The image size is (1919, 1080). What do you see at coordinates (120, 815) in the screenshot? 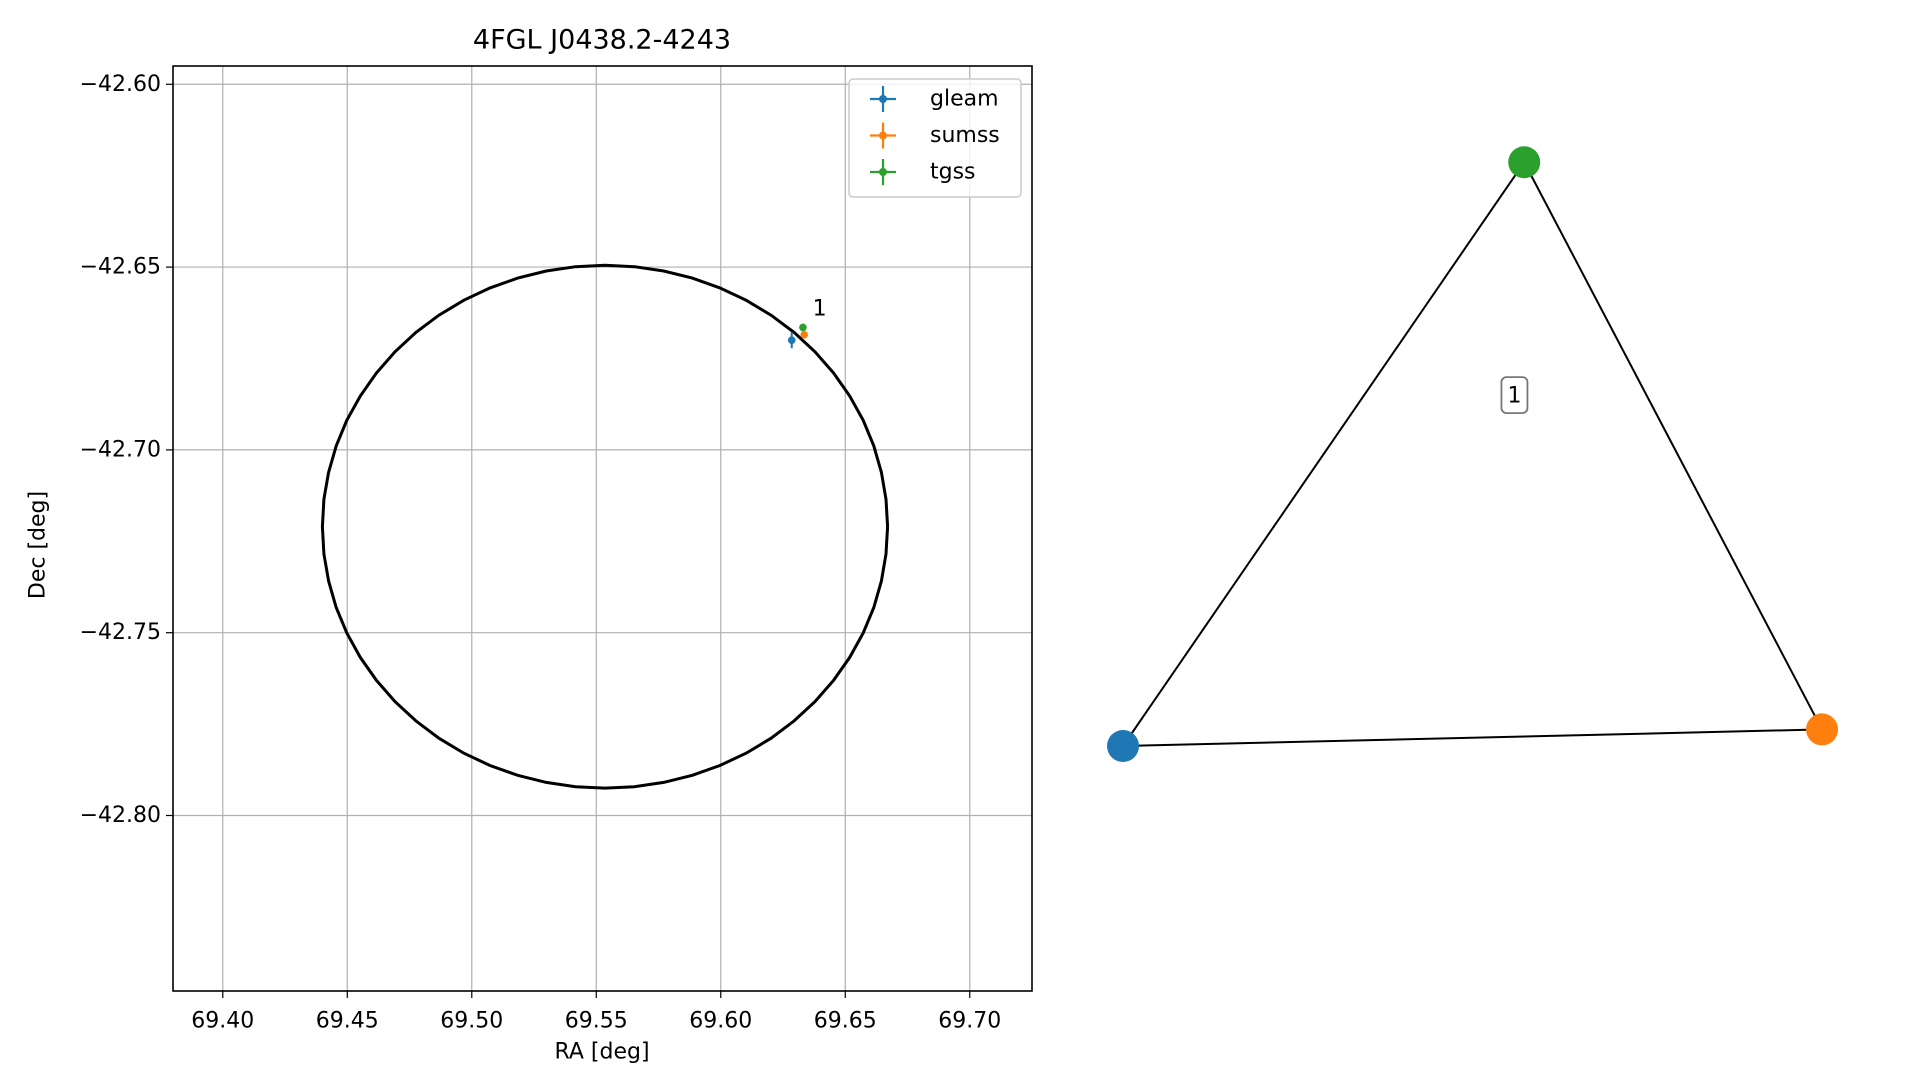
I see `y-tick-label: −42.80` at bounding box center [120, 815].